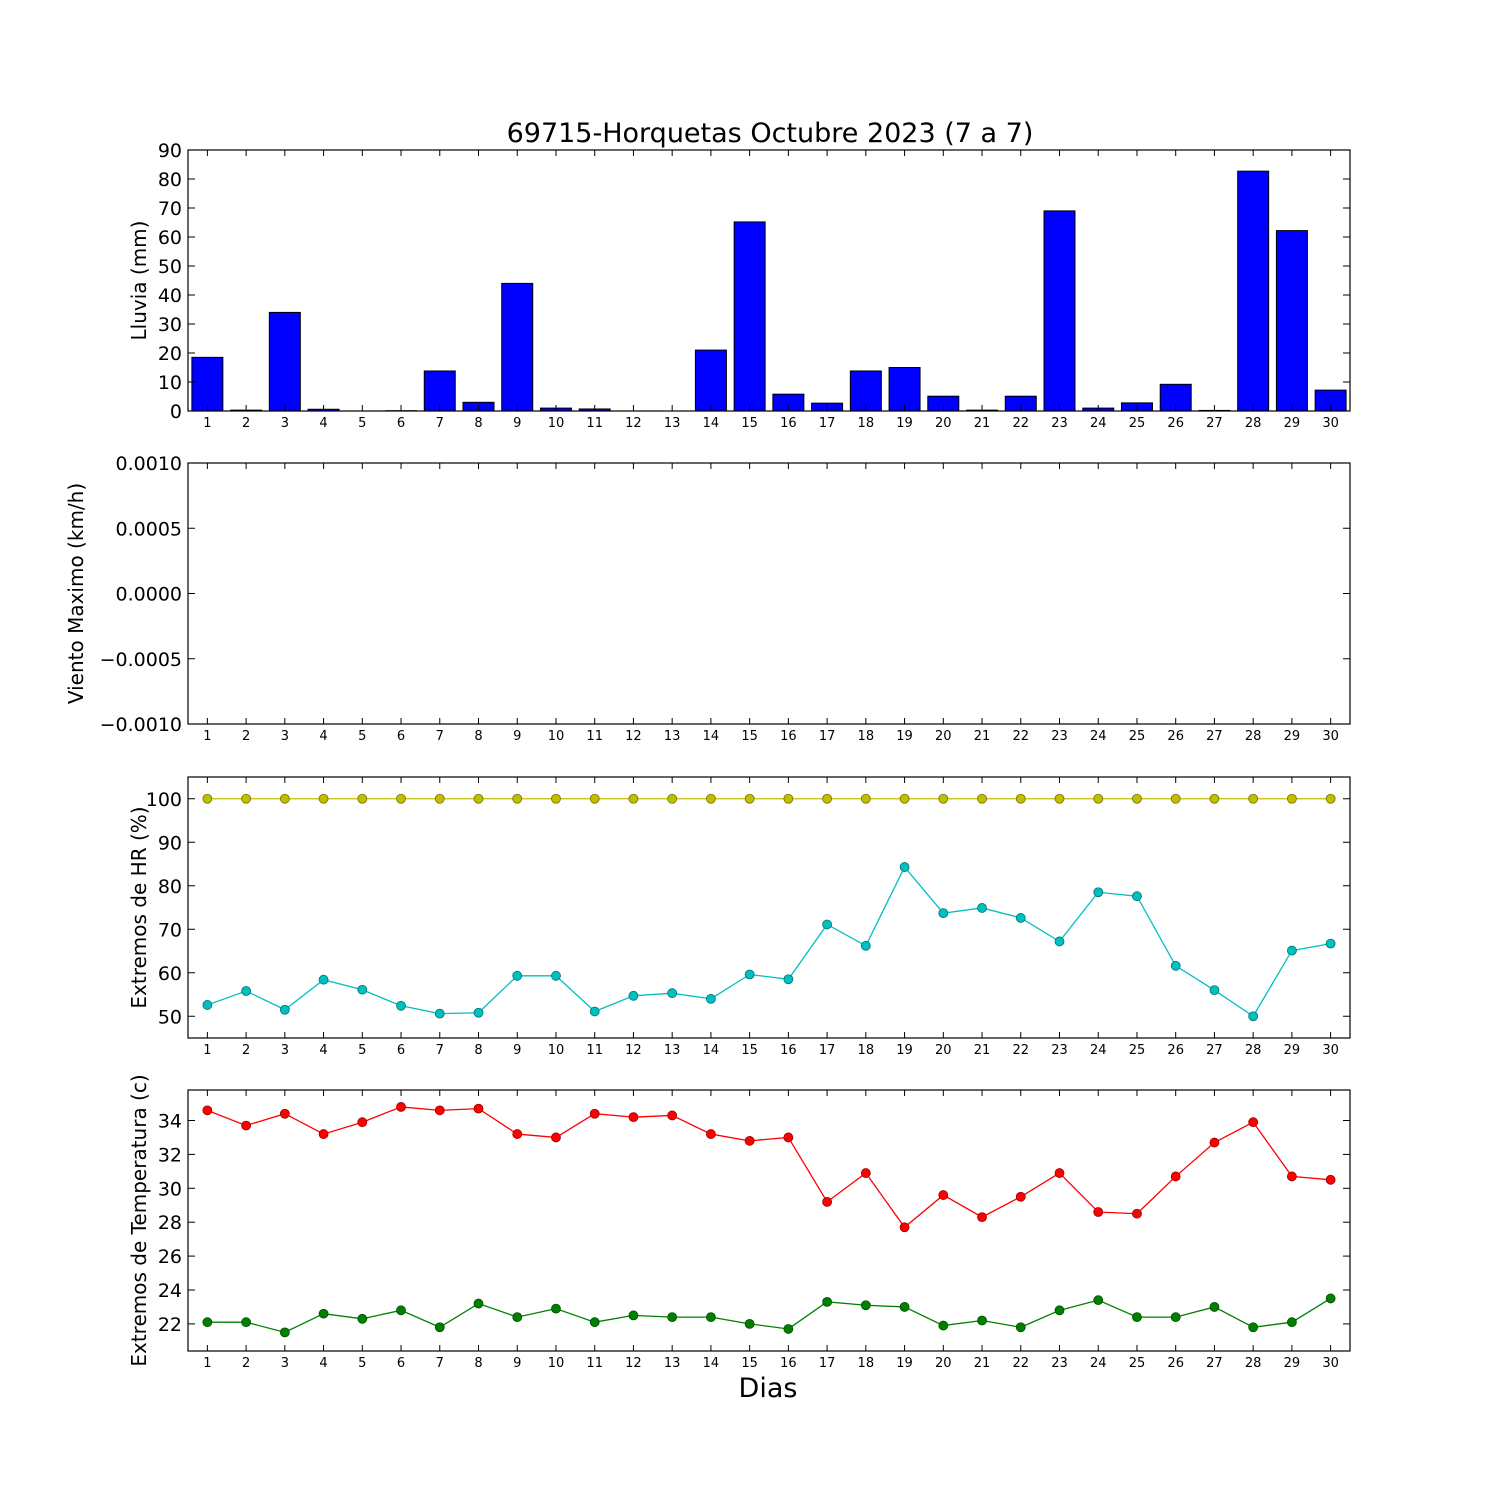  Describe the element at coordinates (1059, 423) in the screenshot. I see `x-tick-label: 23` at that location.